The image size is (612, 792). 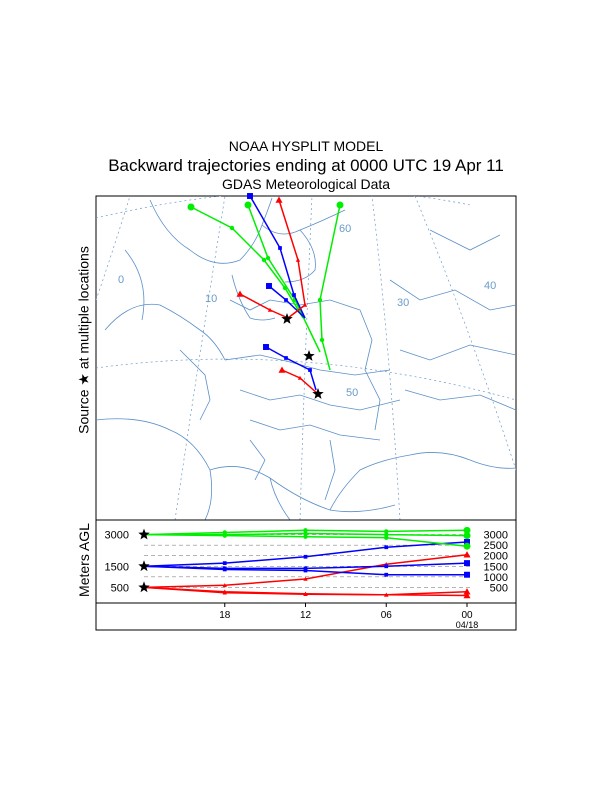 What do you see at coordinates (387, 615) in the screenshot?
I see `time-tick-label: 06` at bounding box center [387, 615].